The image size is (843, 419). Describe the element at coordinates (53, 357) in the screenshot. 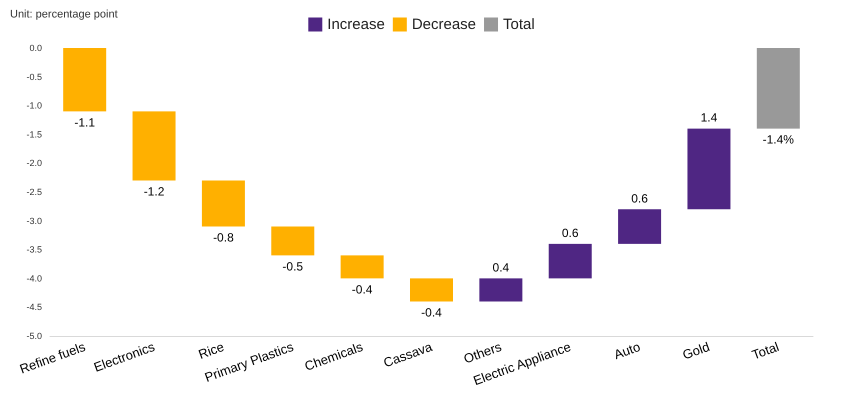

I see `x-tick-label: Refine fuels` at that location.